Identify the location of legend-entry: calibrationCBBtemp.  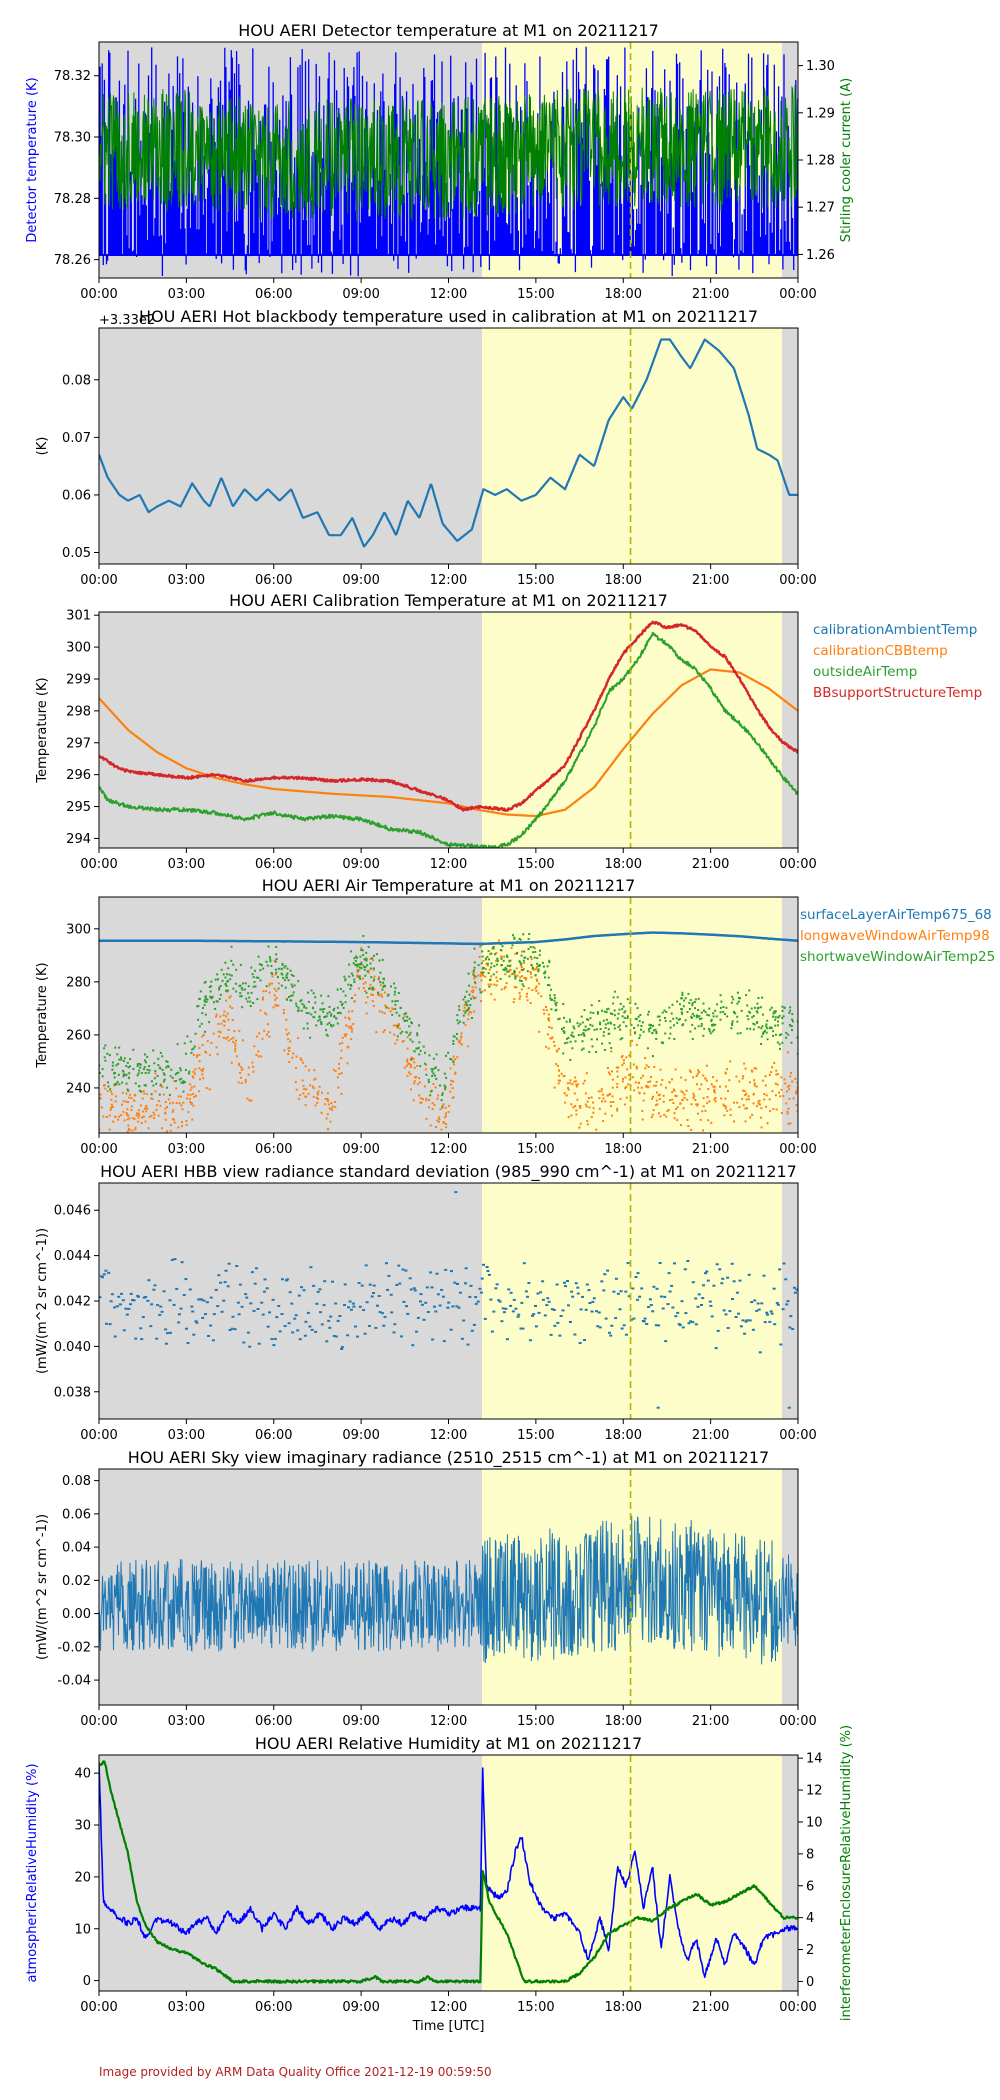
(880, 651).